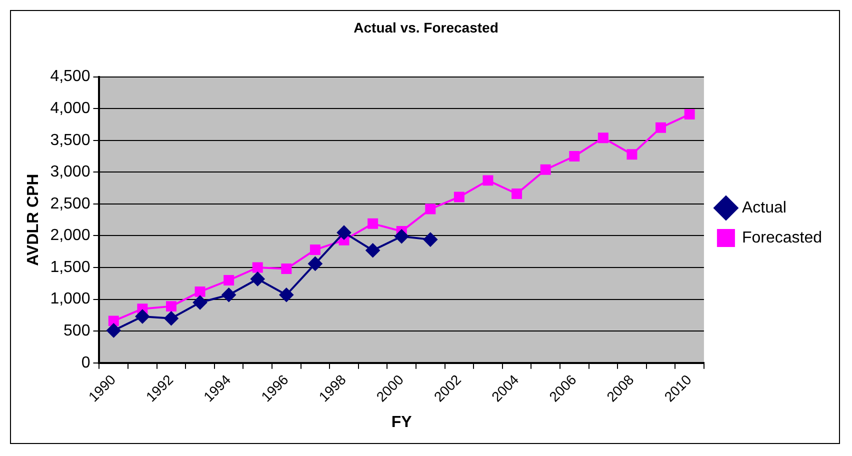 Image resolution: width=852 pixels, height=456 pixels. What do you see at coordinates (426, 27) in the screenshot?
I see `chart-title: Actual vs. Forecasted` at bounding box center [426, 27].